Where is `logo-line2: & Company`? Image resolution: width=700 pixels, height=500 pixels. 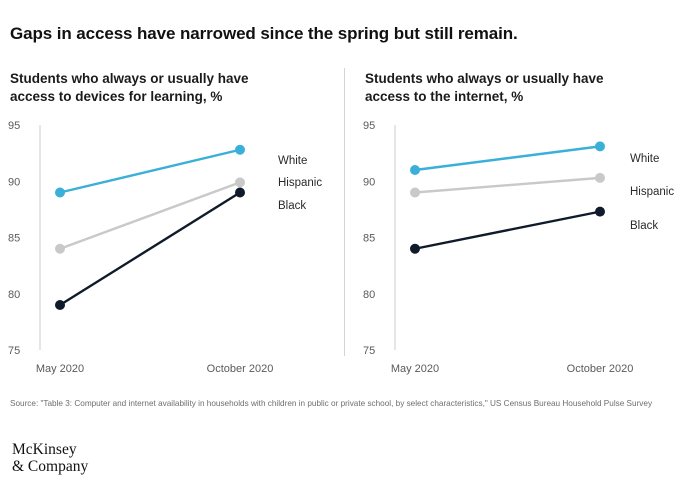
logo-line2: & Company is located at coordinates (50, 466).